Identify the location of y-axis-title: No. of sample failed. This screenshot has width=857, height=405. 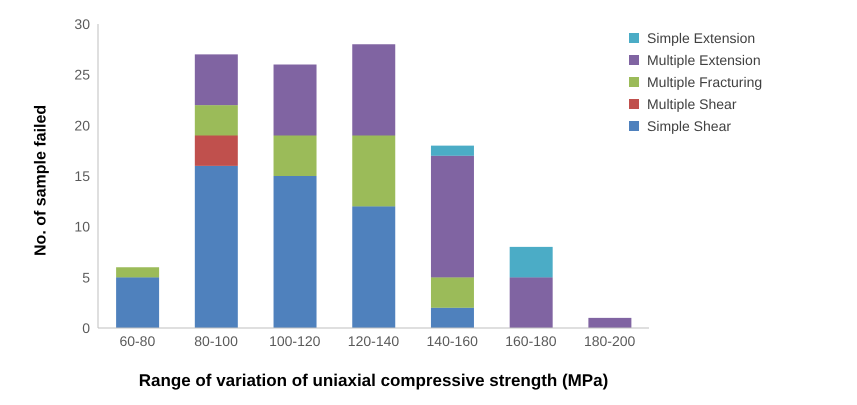
(41, 180).